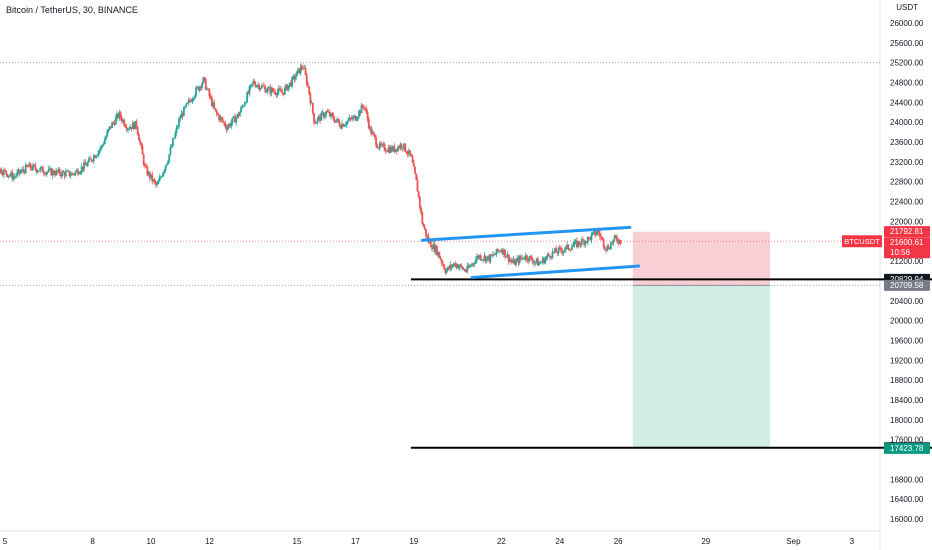 This screenshot has height=550, width=932. I want to click on x-tick-label: 22, so click(501, 541).